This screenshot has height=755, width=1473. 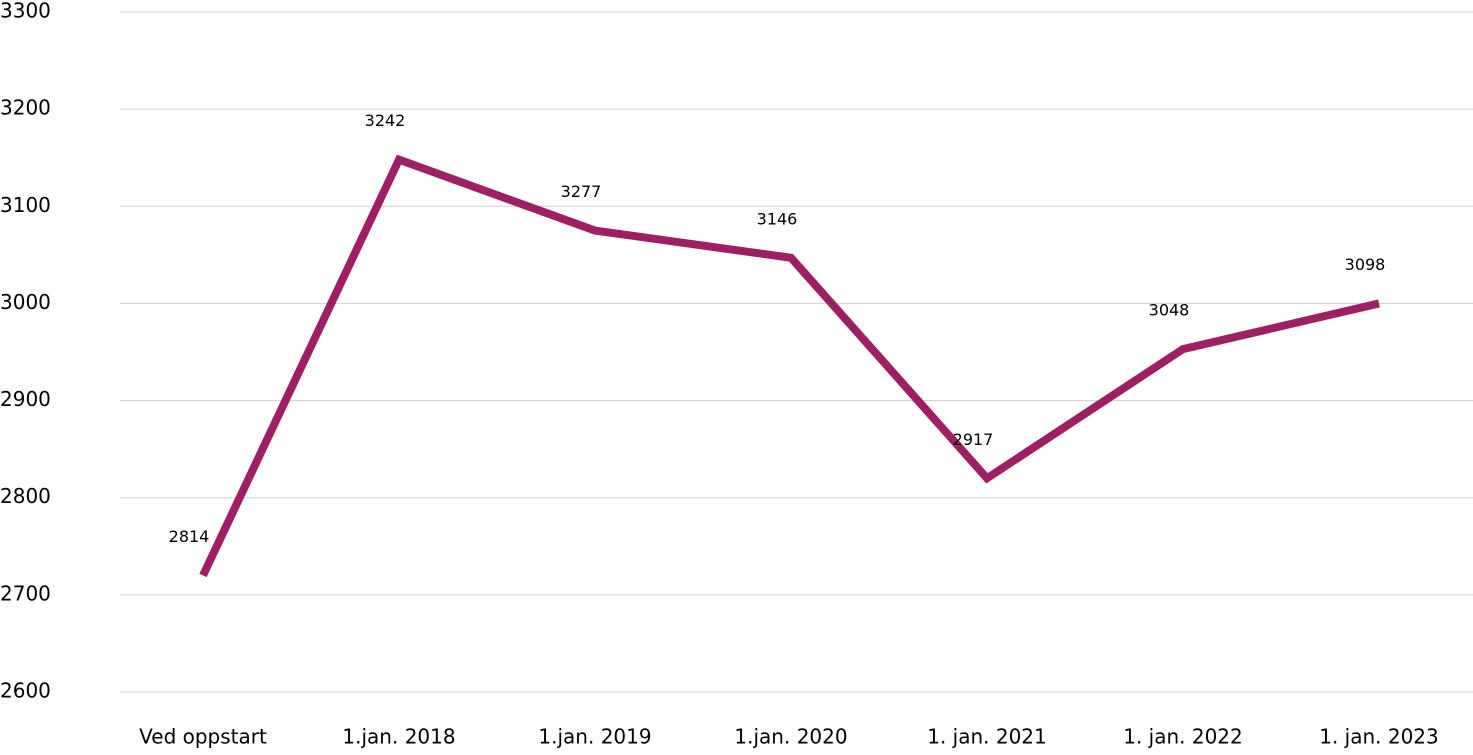 I want to click on data-label: 3098, so click(x=1365, y=264).